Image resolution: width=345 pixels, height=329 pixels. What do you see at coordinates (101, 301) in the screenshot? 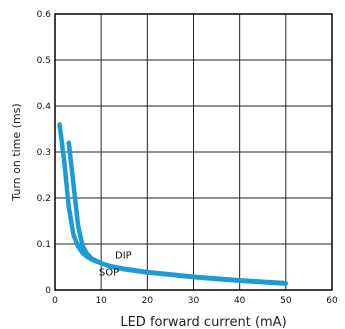
I see `x-tick-label: 10` at bounding box center [101, 301].